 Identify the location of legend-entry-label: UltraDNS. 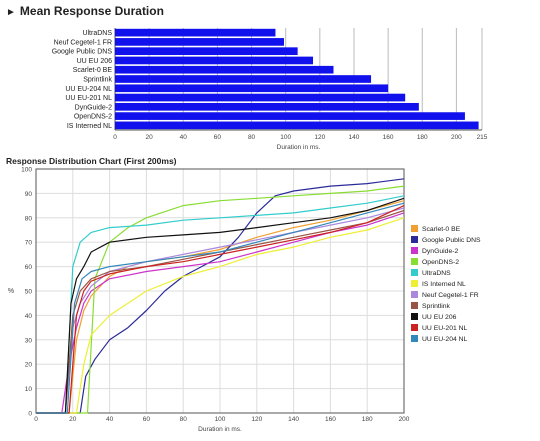
(436, 273).